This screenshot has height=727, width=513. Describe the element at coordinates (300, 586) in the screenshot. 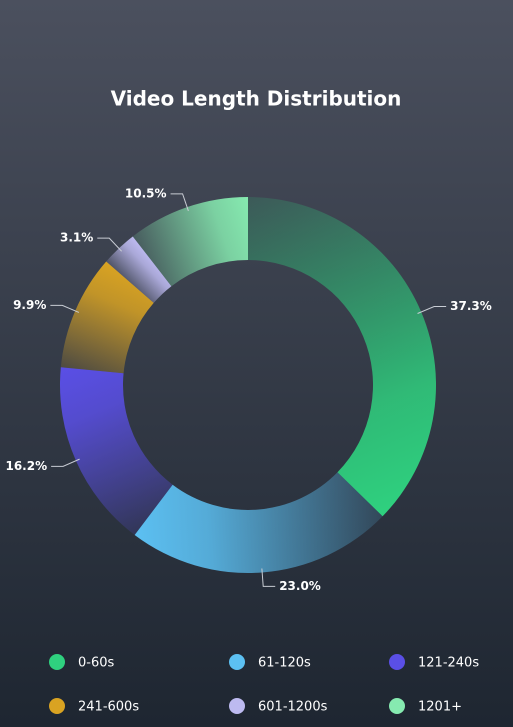

I see `data-label: 23.0%` at that location.